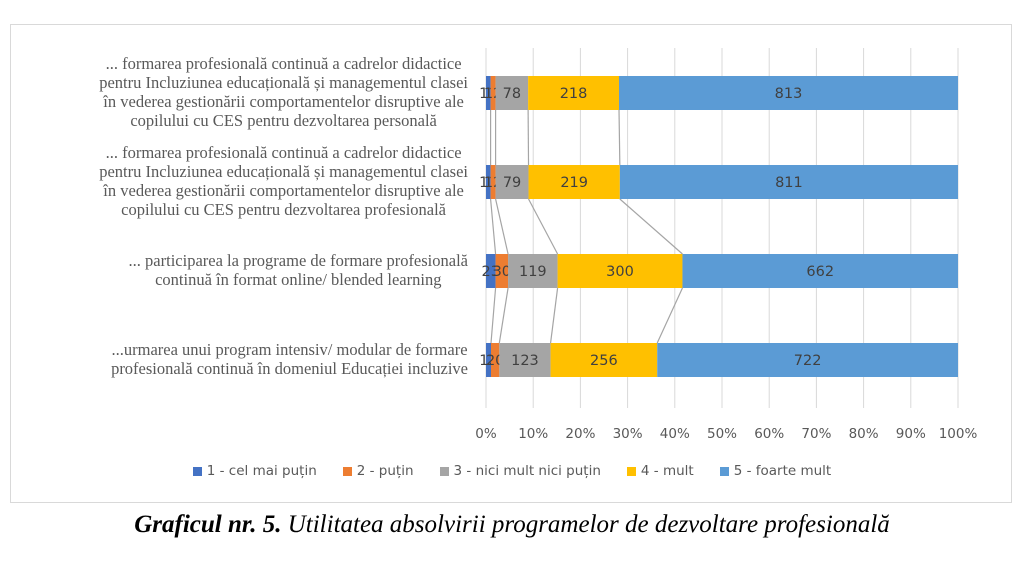  Describe the element at coordinates (958, 434) in the screenshot. I see `x-tick-label: 100%` at that location.